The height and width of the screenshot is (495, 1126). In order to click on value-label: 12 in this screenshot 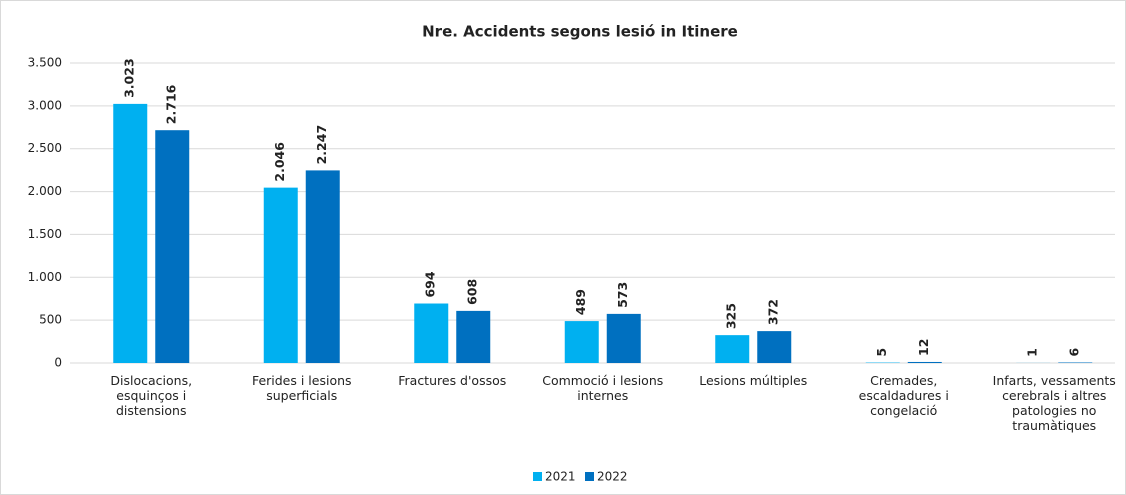, I will do `click(923, 347)`.